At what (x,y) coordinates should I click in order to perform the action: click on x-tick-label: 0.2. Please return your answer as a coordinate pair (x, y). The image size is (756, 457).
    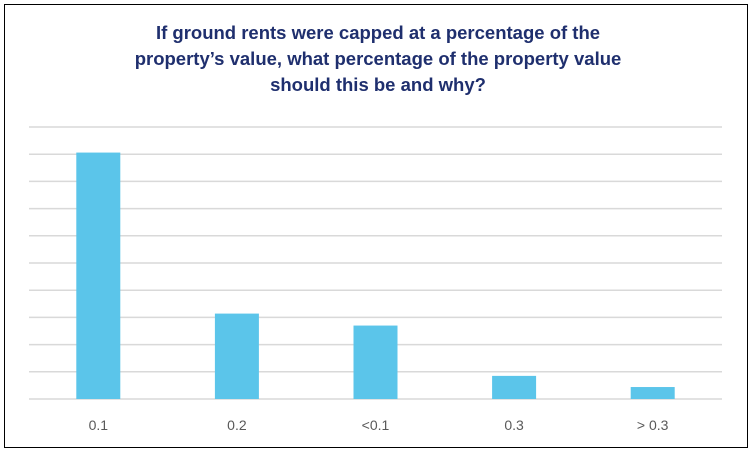
    Looking at the image, I should click on (237, 425).